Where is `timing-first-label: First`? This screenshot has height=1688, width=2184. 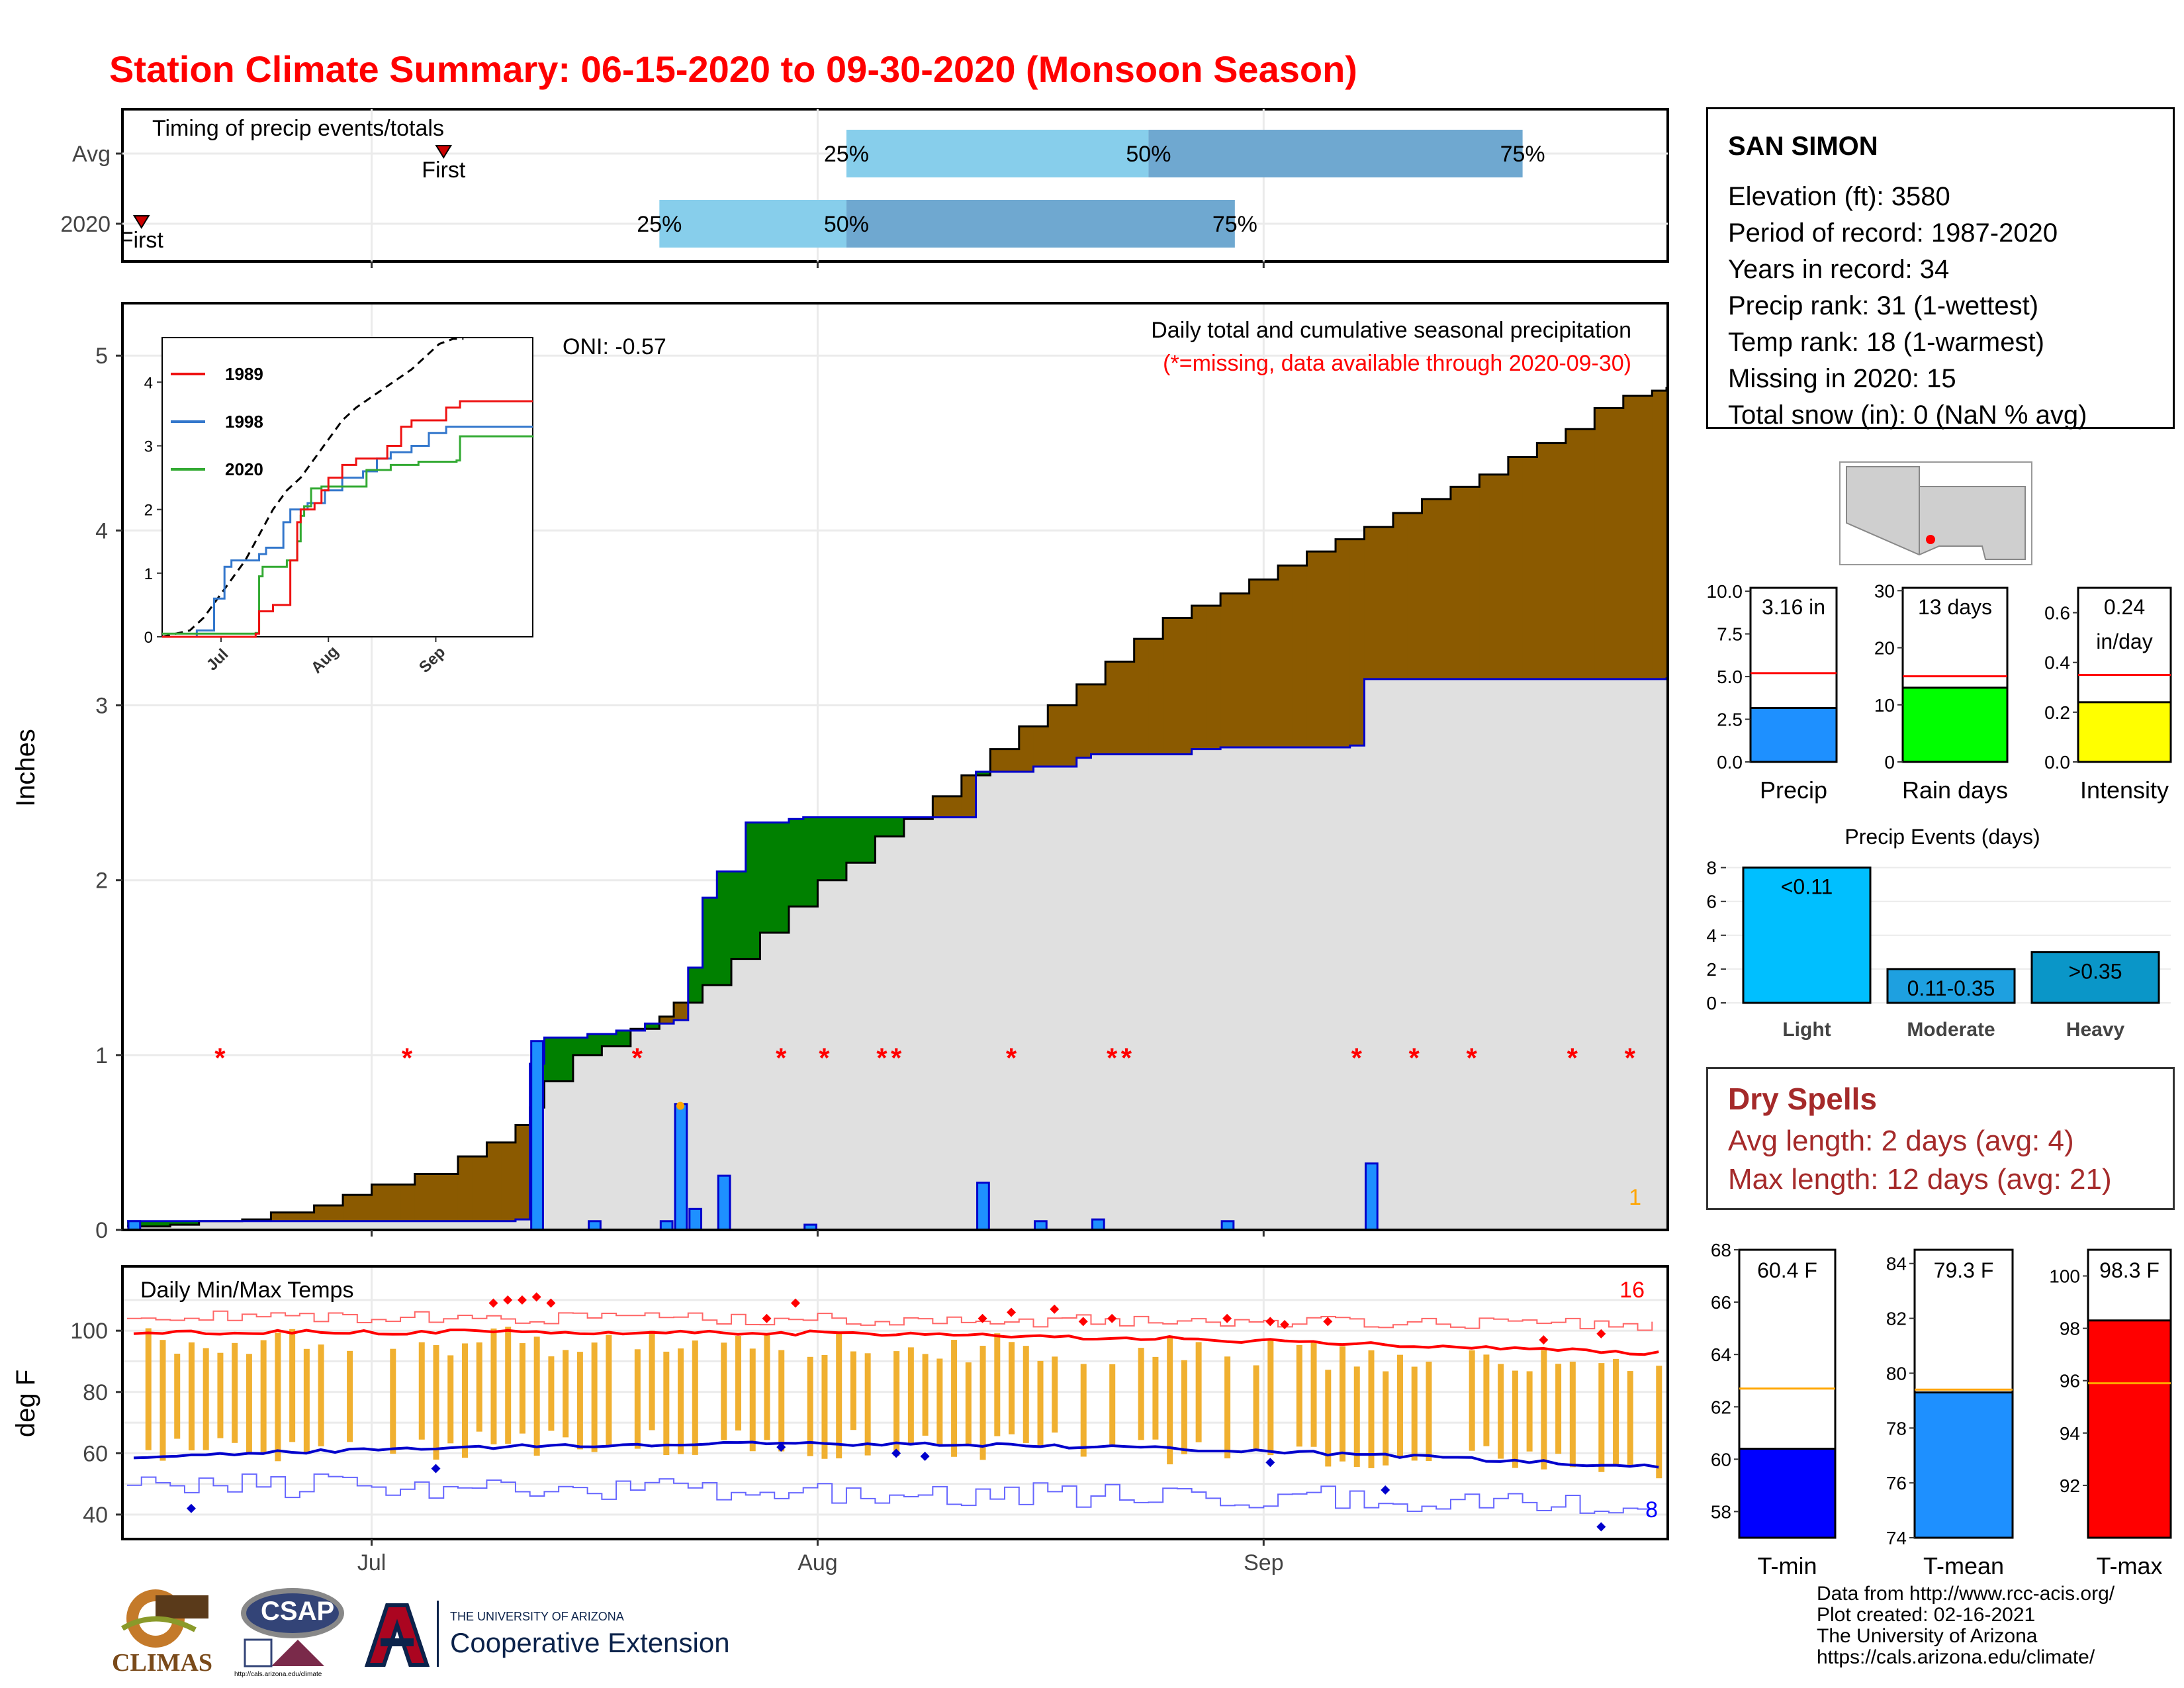
timing-first-label: First is located at coordinates (142, 240).